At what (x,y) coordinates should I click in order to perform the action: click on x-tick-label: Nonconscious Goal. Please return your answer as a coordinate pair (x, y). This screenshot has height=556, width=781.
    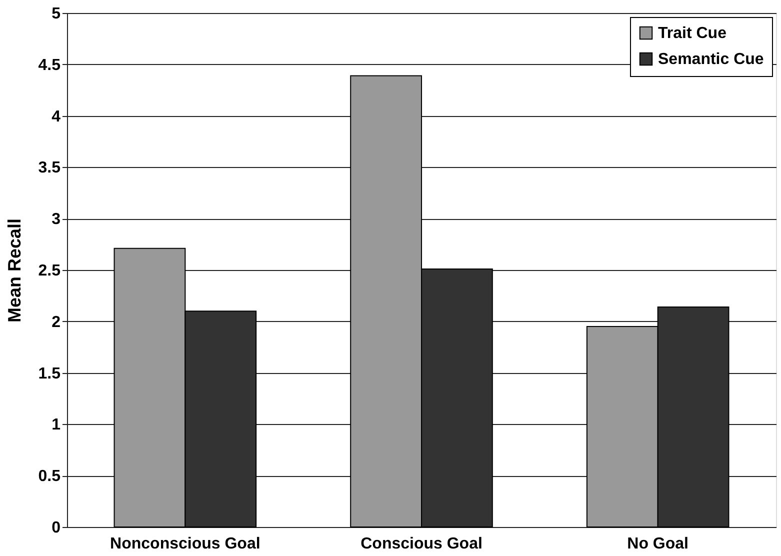
    Looking at the image, I should click on (185, 544).